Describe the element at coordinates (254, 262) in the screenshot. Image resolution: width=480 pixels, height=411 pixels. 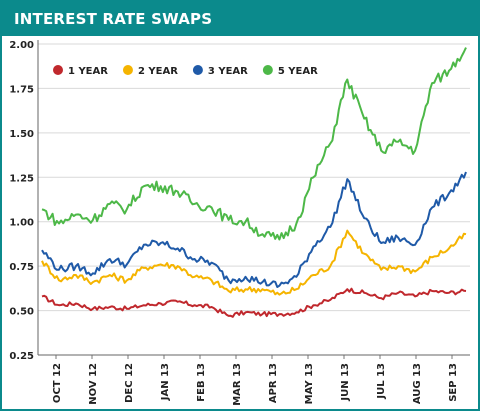
I see `series-line-2-year` at that location.